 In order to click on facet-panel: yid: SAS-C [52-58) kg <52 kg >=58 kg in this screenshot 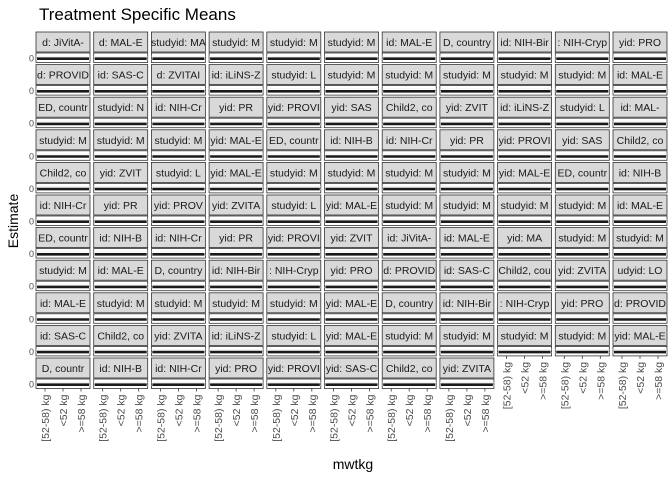, I will do `click(351, 399)`.